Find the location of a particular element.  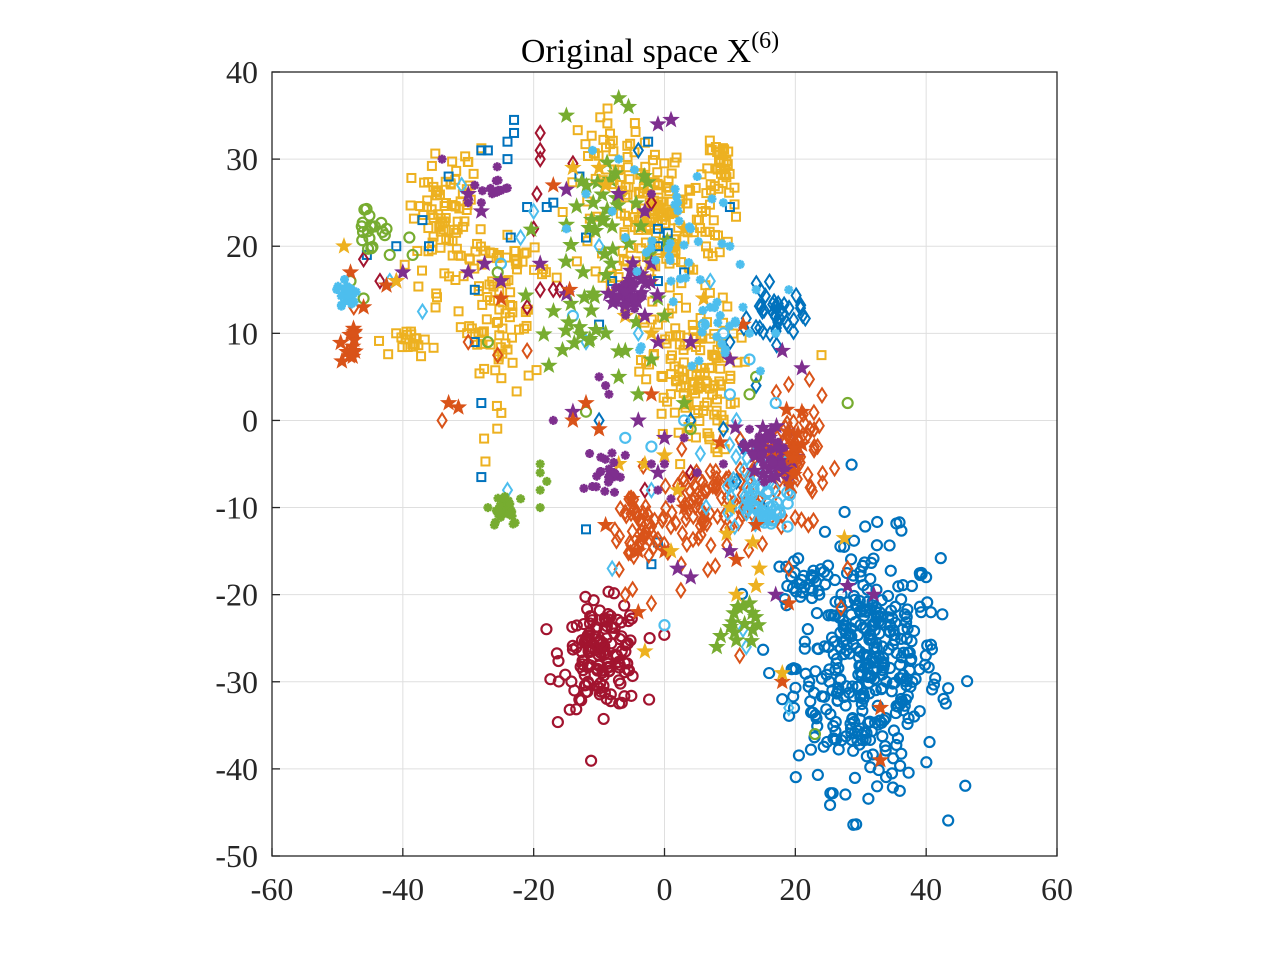

y-tick-label: -50 is located at coordinates (236, 856).